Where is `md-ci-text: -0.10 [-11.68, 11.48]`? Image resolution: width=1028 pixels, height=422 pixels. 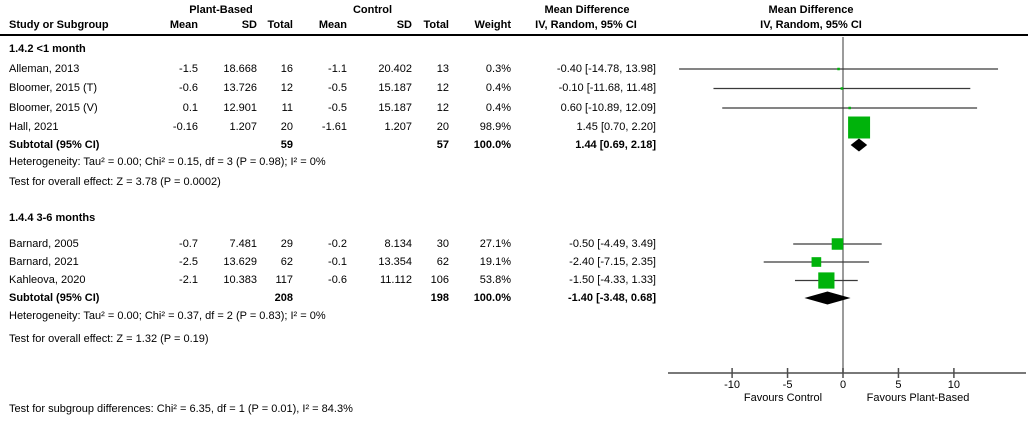 md-ci-text: -0.10 [-11.68, 11.48] is located at coordinates (607, 88).